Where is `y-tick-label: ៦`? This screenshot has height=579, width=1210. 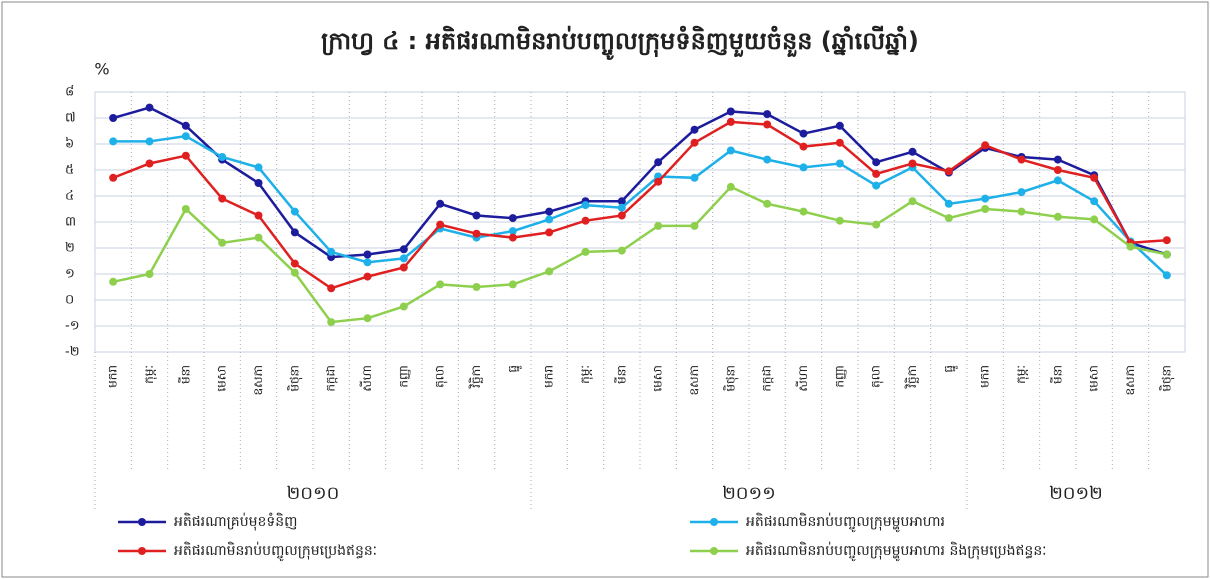 y-tick-label: ៦ is located at coordinates (69, 144).